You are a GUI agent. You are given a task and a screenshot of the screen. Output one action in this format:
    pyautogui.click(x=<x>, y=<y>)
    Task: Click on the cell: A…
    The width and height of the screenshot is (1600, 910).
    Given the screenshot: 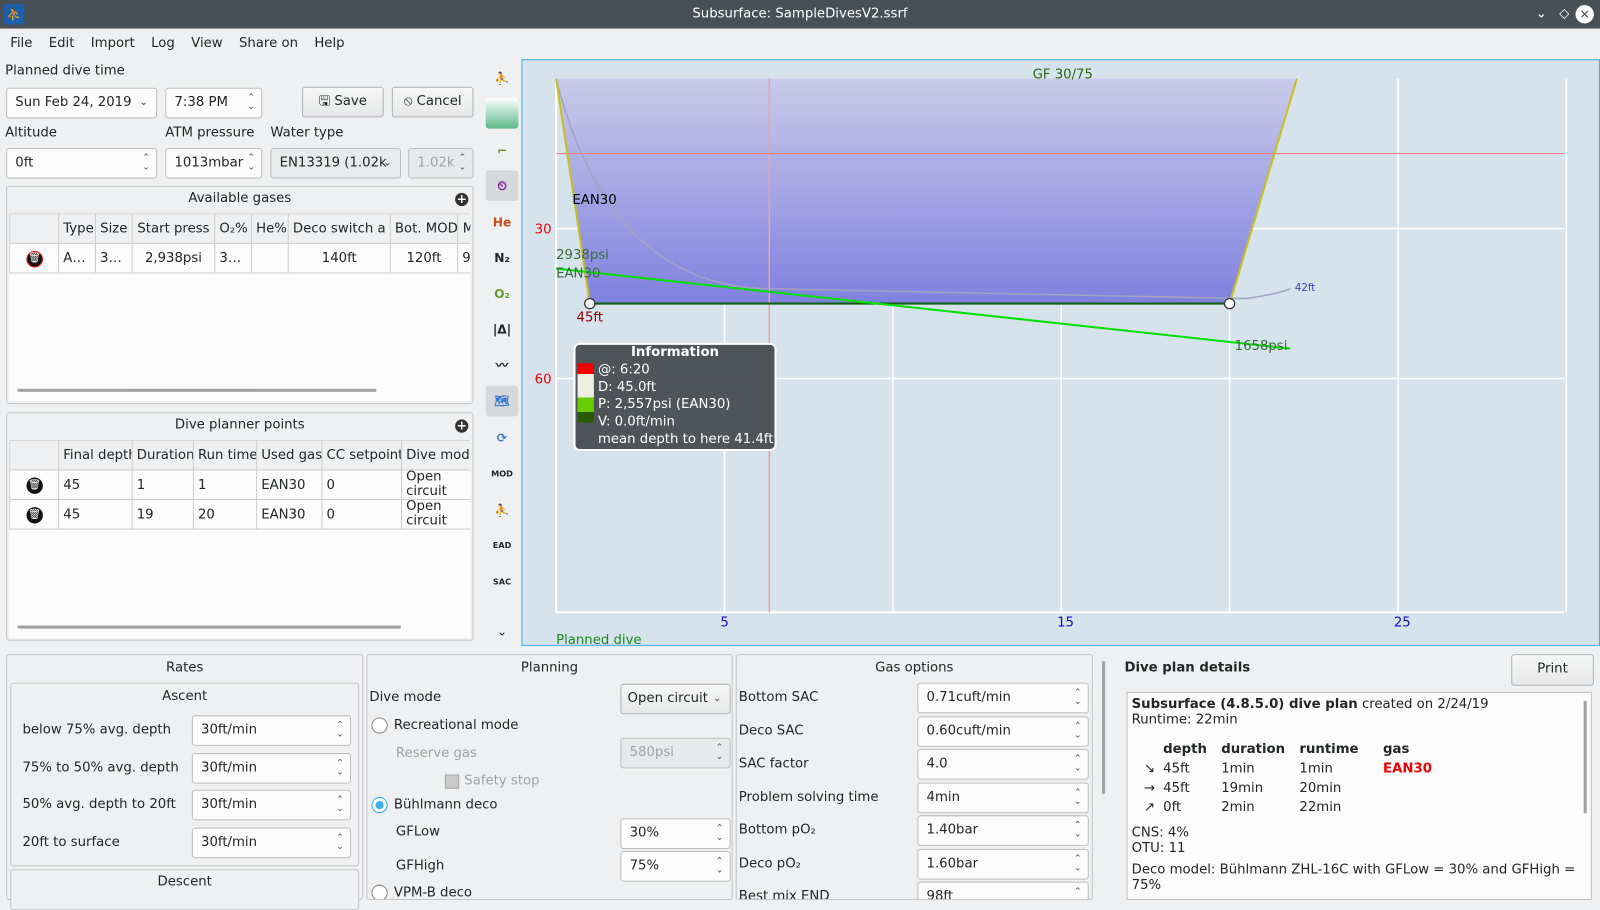 What is the action you would take?
    pyautogui.click(x=77, y=258)
    